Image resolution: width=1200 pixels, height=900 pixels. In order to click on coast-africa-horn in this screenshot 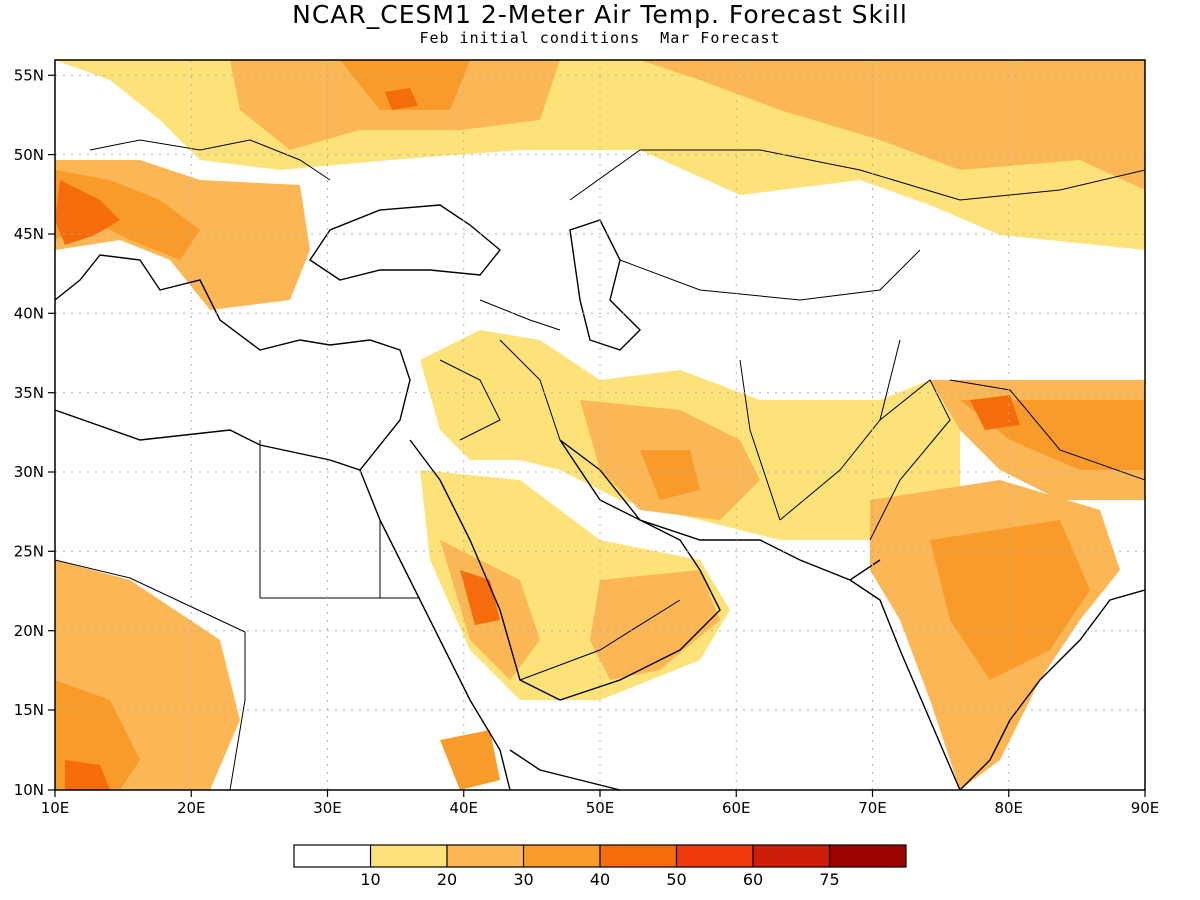, I will do `click(565, 769)`.